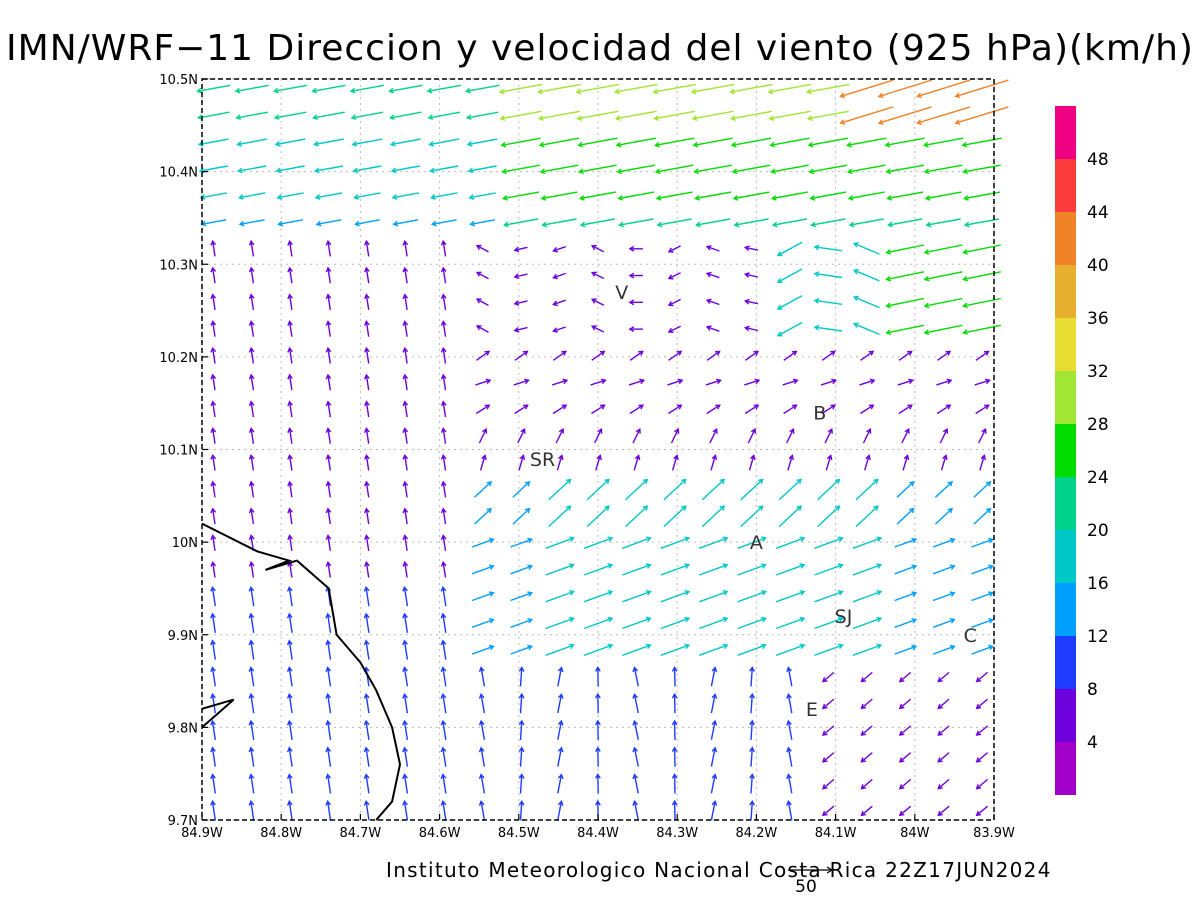  Describe the element at coordinates (1098, 160) in the screenshot. I see `legend-label: 48` at that location.